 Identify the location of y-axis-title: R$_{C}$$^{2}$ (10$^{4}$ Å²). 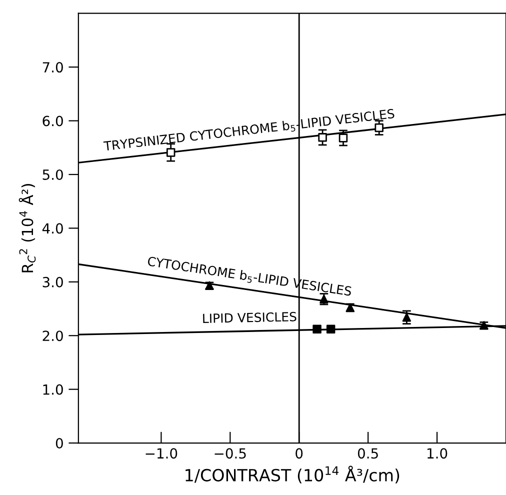
(27, 228).